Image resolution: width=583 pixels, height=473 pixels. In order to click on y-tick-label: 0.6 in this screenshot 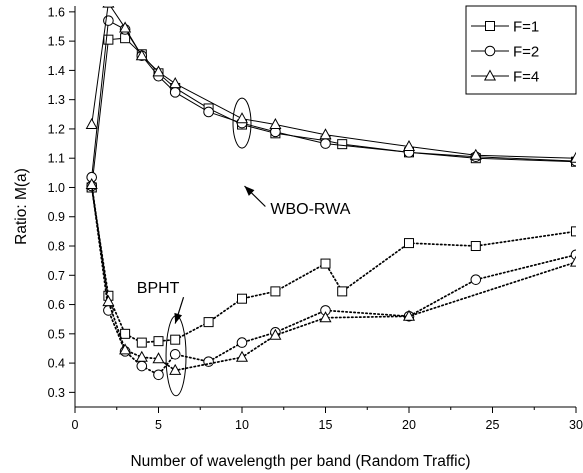, I will do `click(56, 305)`.